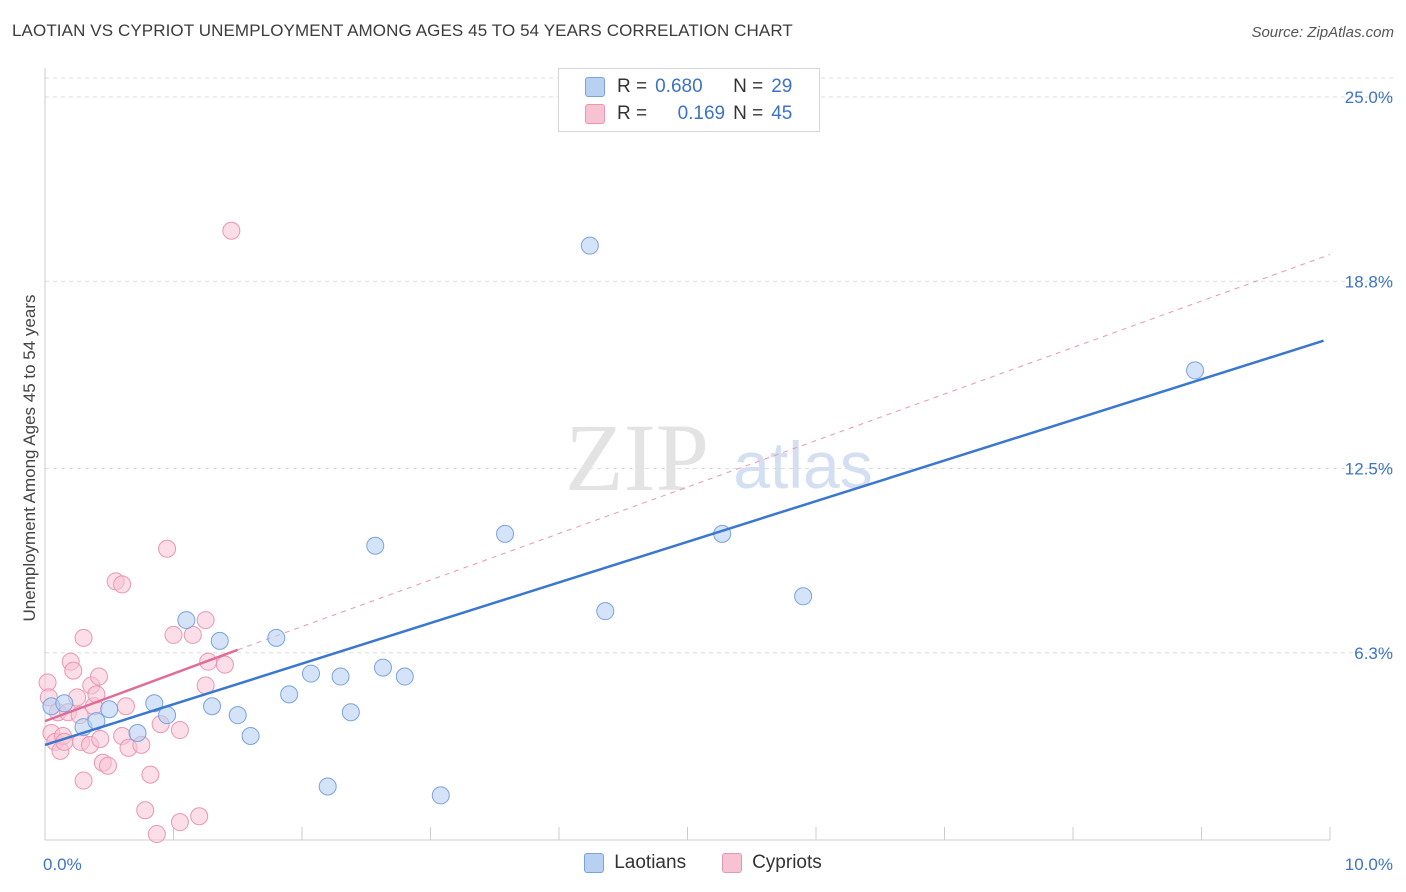  What do you see at coordinates (1373, 653) in the screenshot?
I see `y-tick-label: 6.3%` at bounding box center [1373, 653].